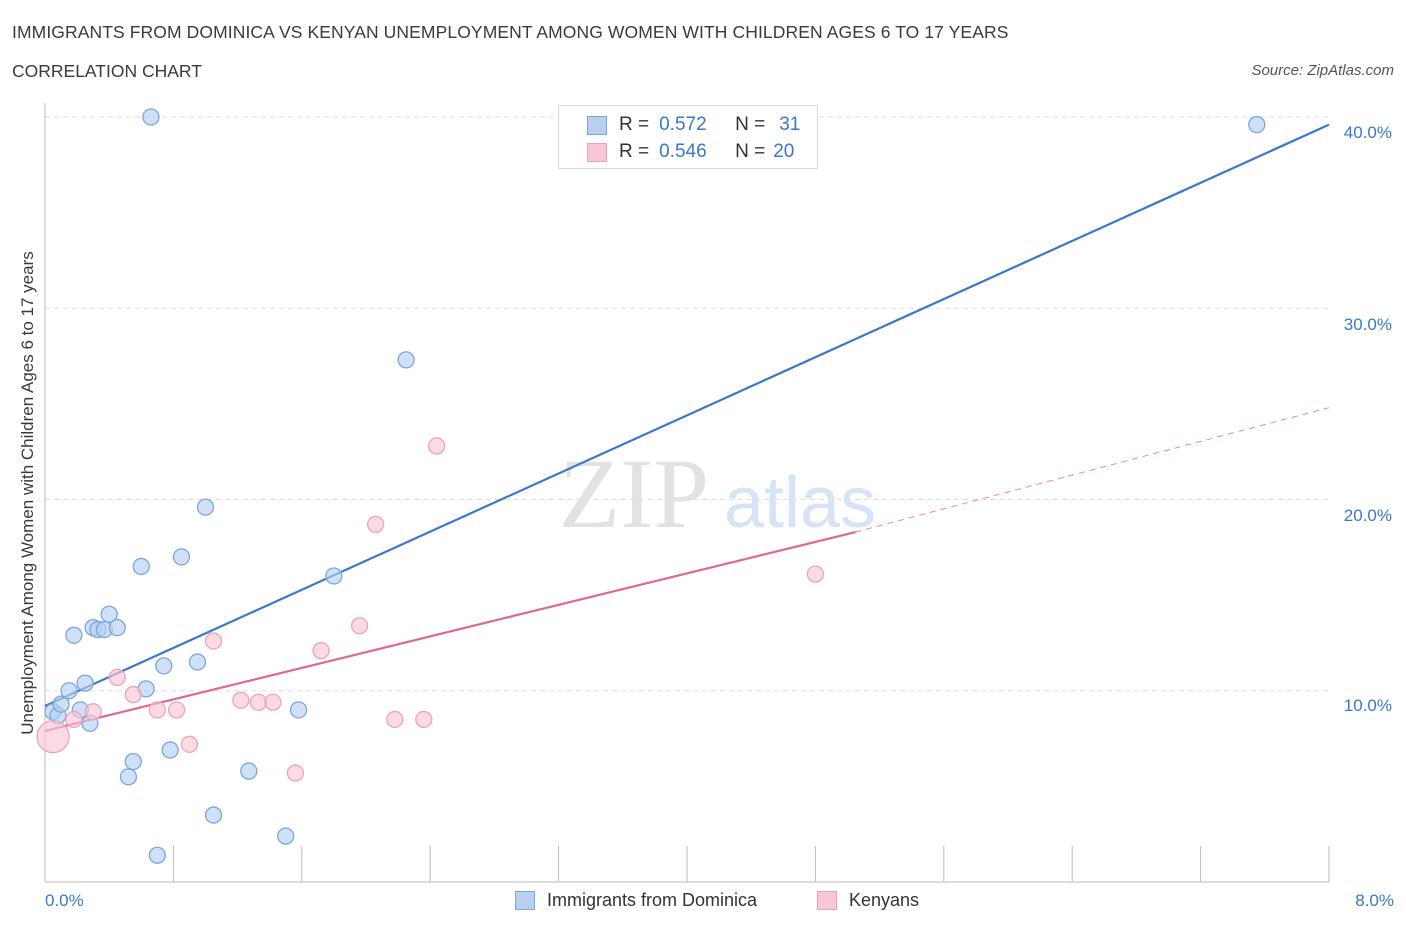 This screenshot has width=1406, height=930. I want to click on x-tick-label-min: 0.0%, so click(64, 900).